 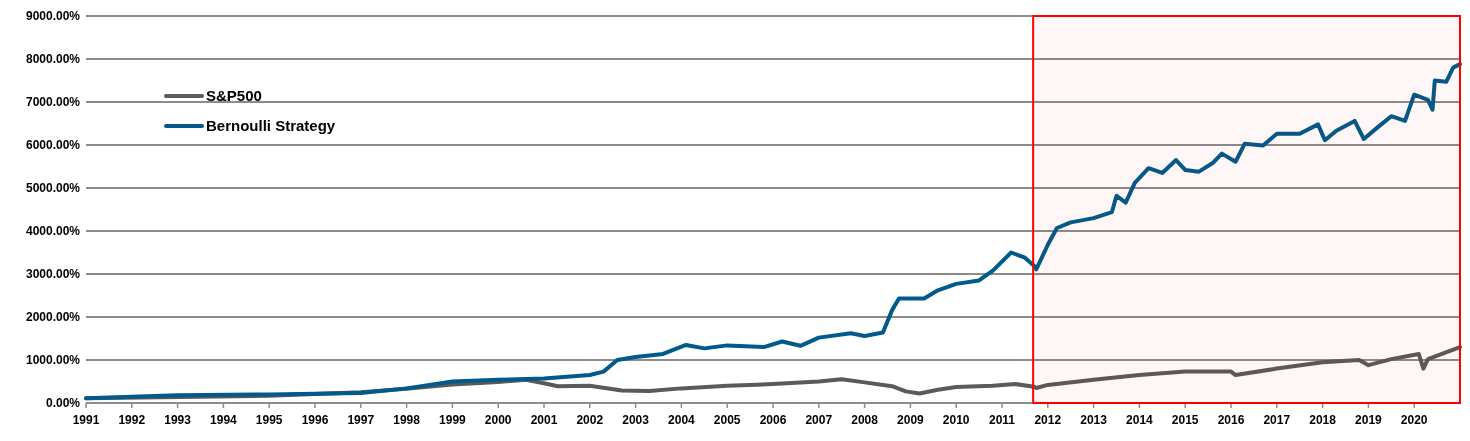 What do you see at coordinates (453, 420) in the screenshot?
I see `x-tick-label: 1999` at bounding box center [453, 420].